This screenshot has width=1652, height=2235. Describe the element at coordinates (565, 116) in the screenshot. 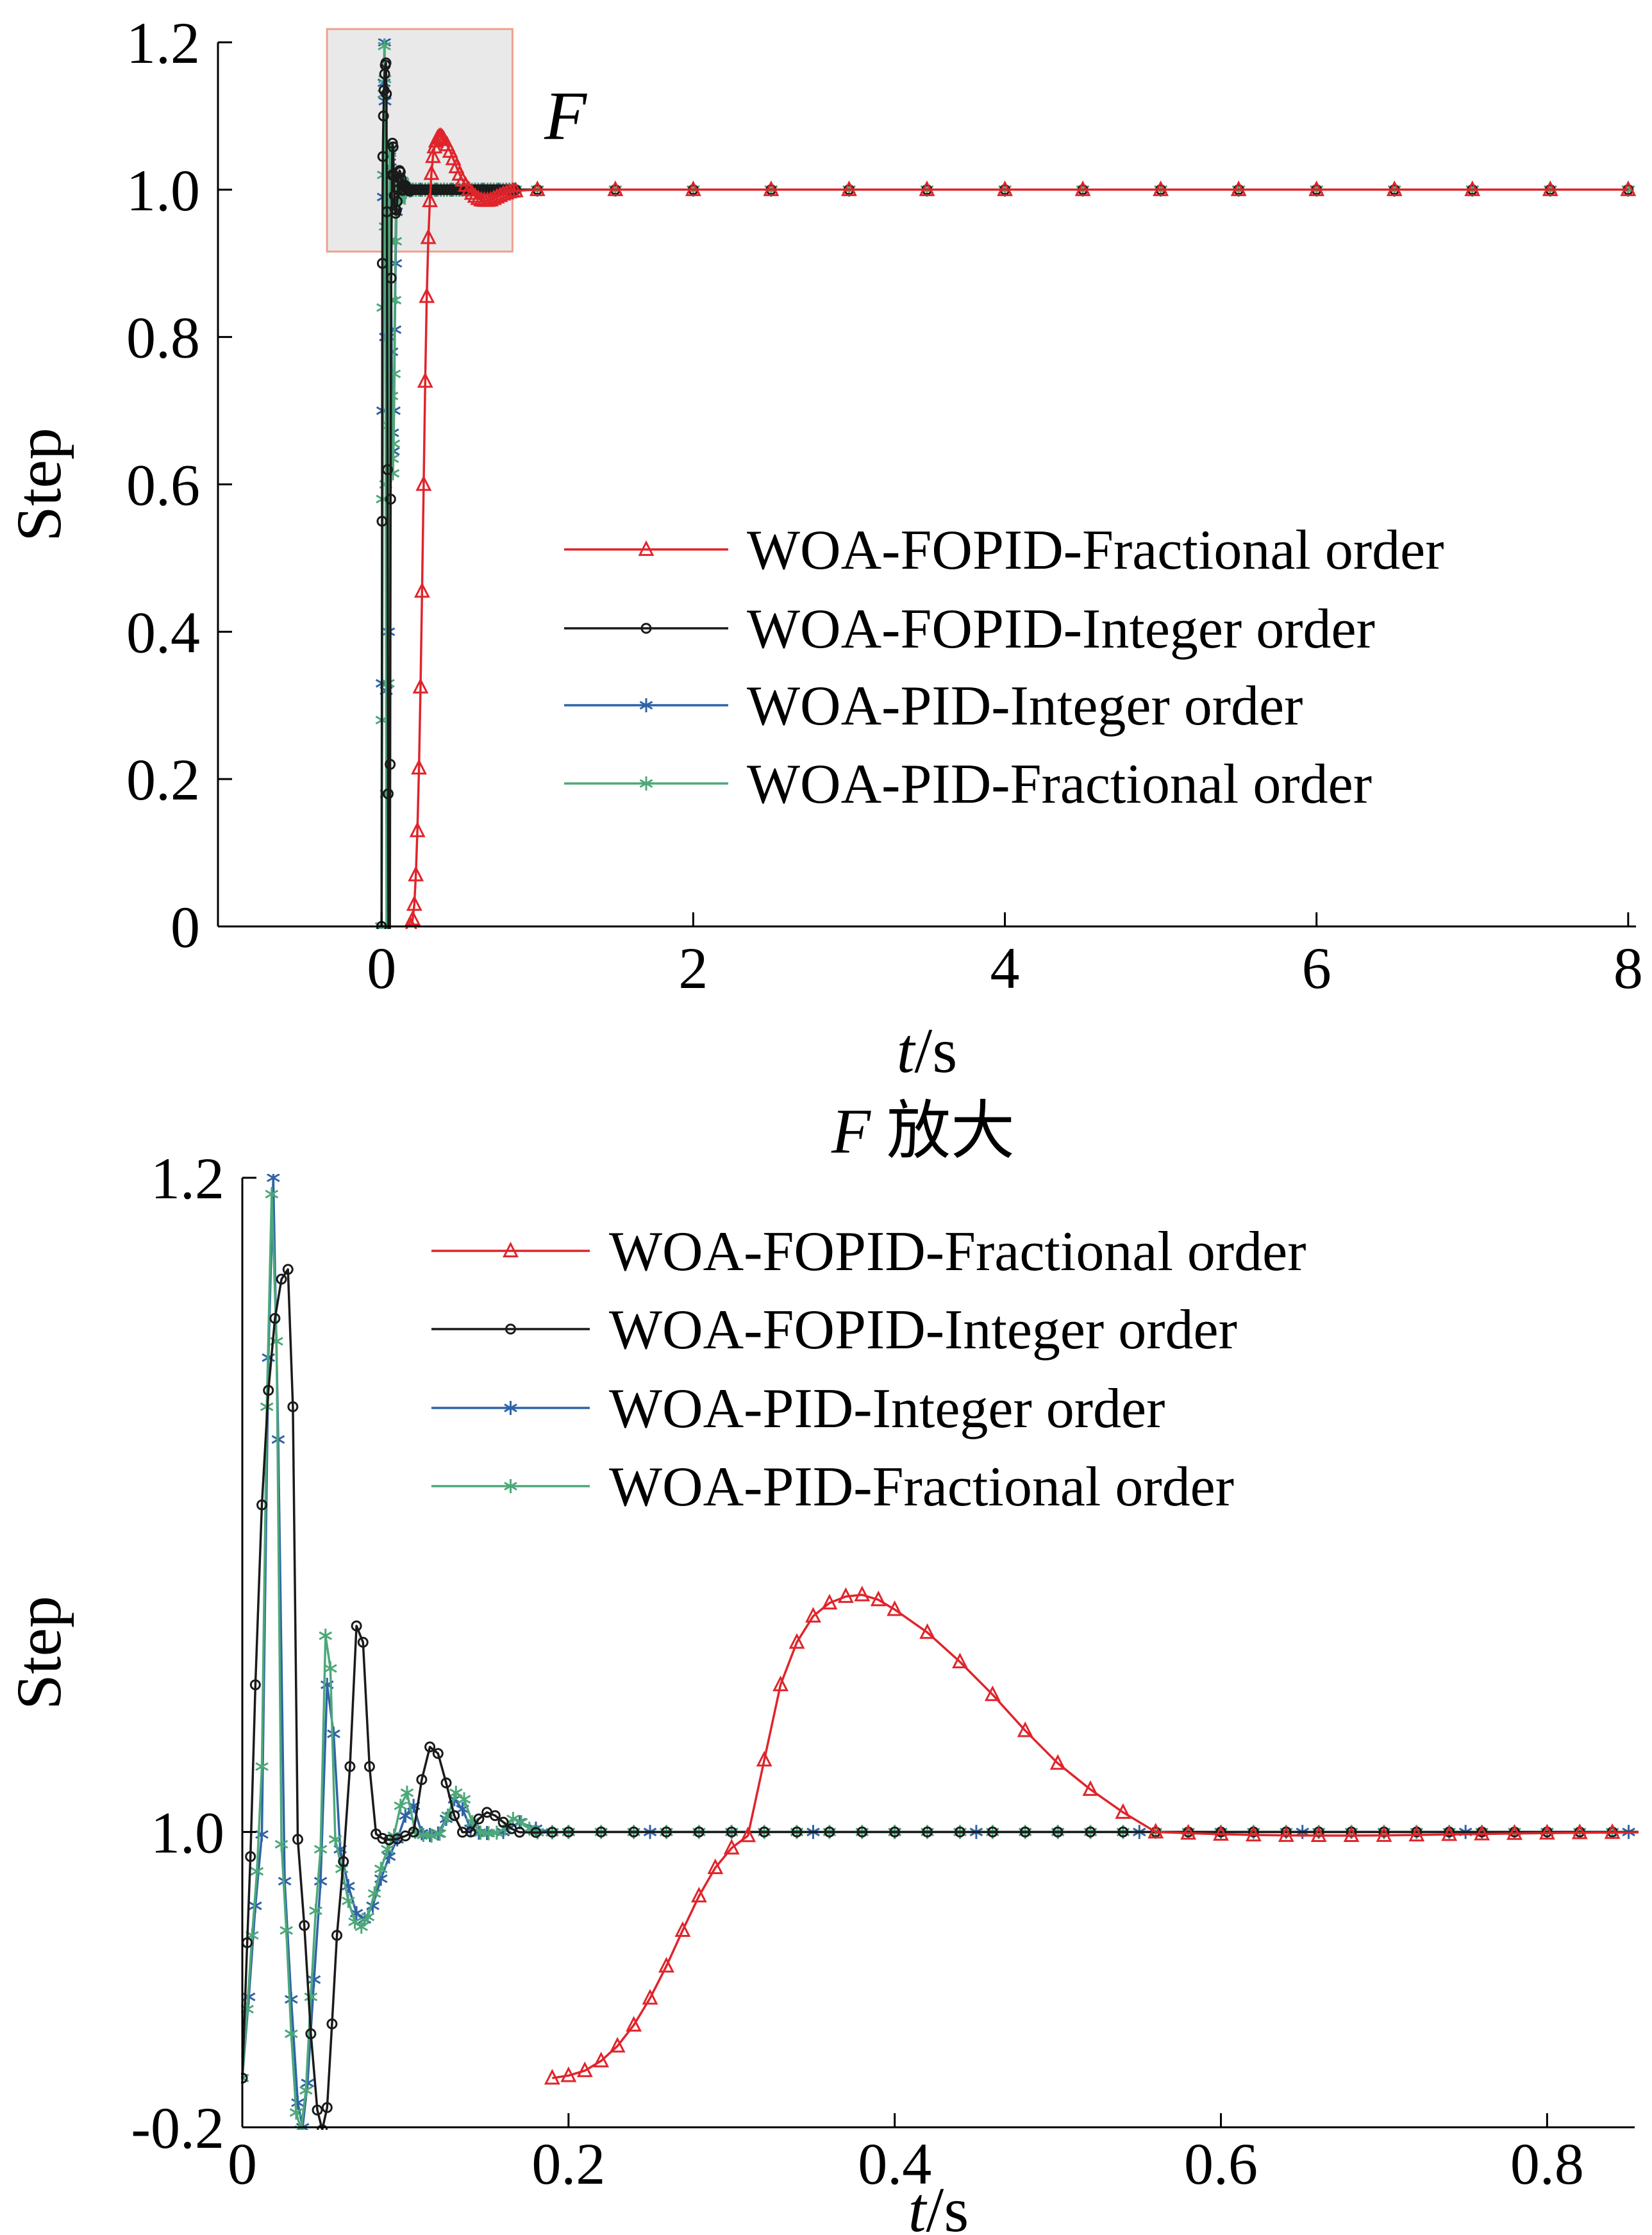

I see `zoom-region-label: F` at that location.